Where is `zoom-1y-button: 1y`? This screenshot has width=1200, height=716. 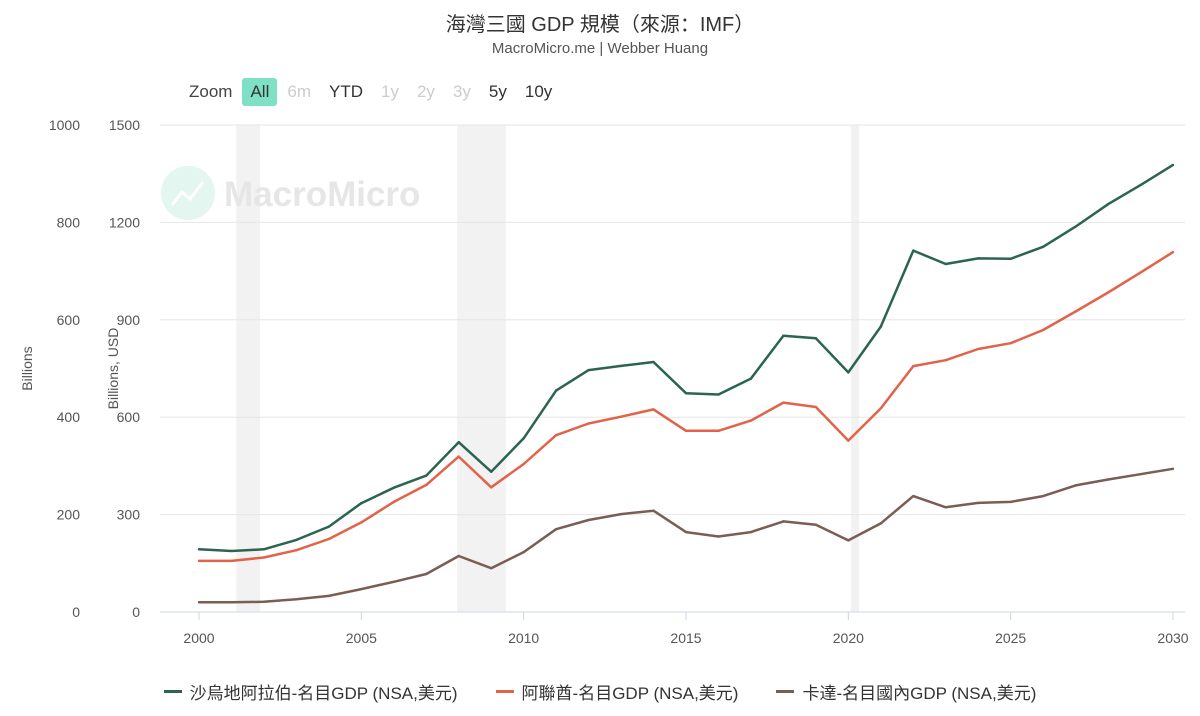
zoom-1y-button: 1y is located at coordinates (390, 91).